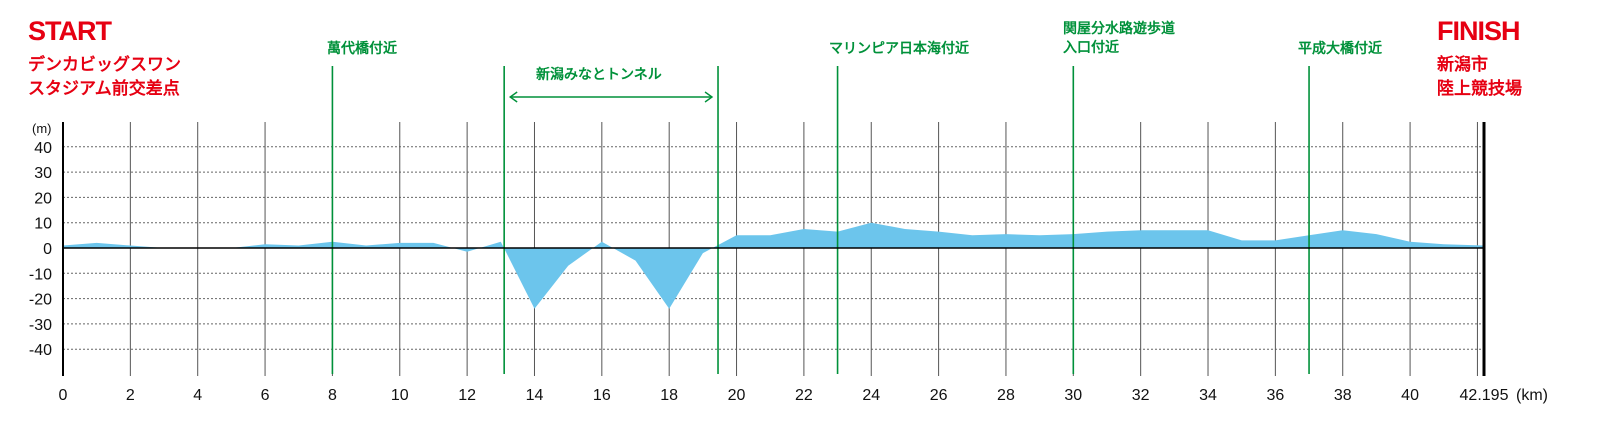 The height and width of the screenshot is (421, 1600). What do you see at coordinates (1484, 395) in the screenshot?
I see `x-tick-42.195: 42.195` at bounding box center [1484, 395].